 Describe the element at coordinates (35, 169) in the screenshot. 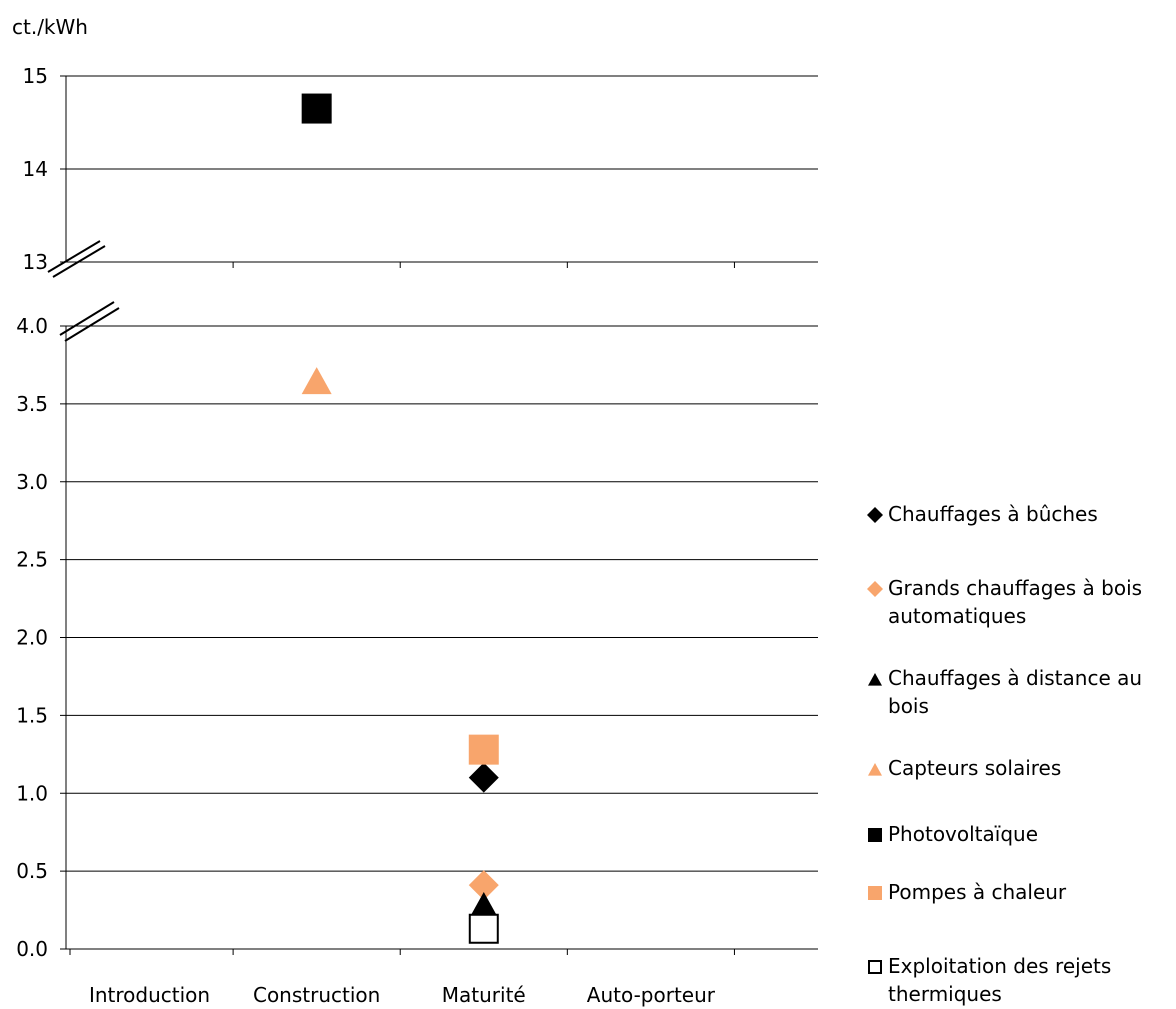

I see `y-tick-label-upper-1: 14` at that location.